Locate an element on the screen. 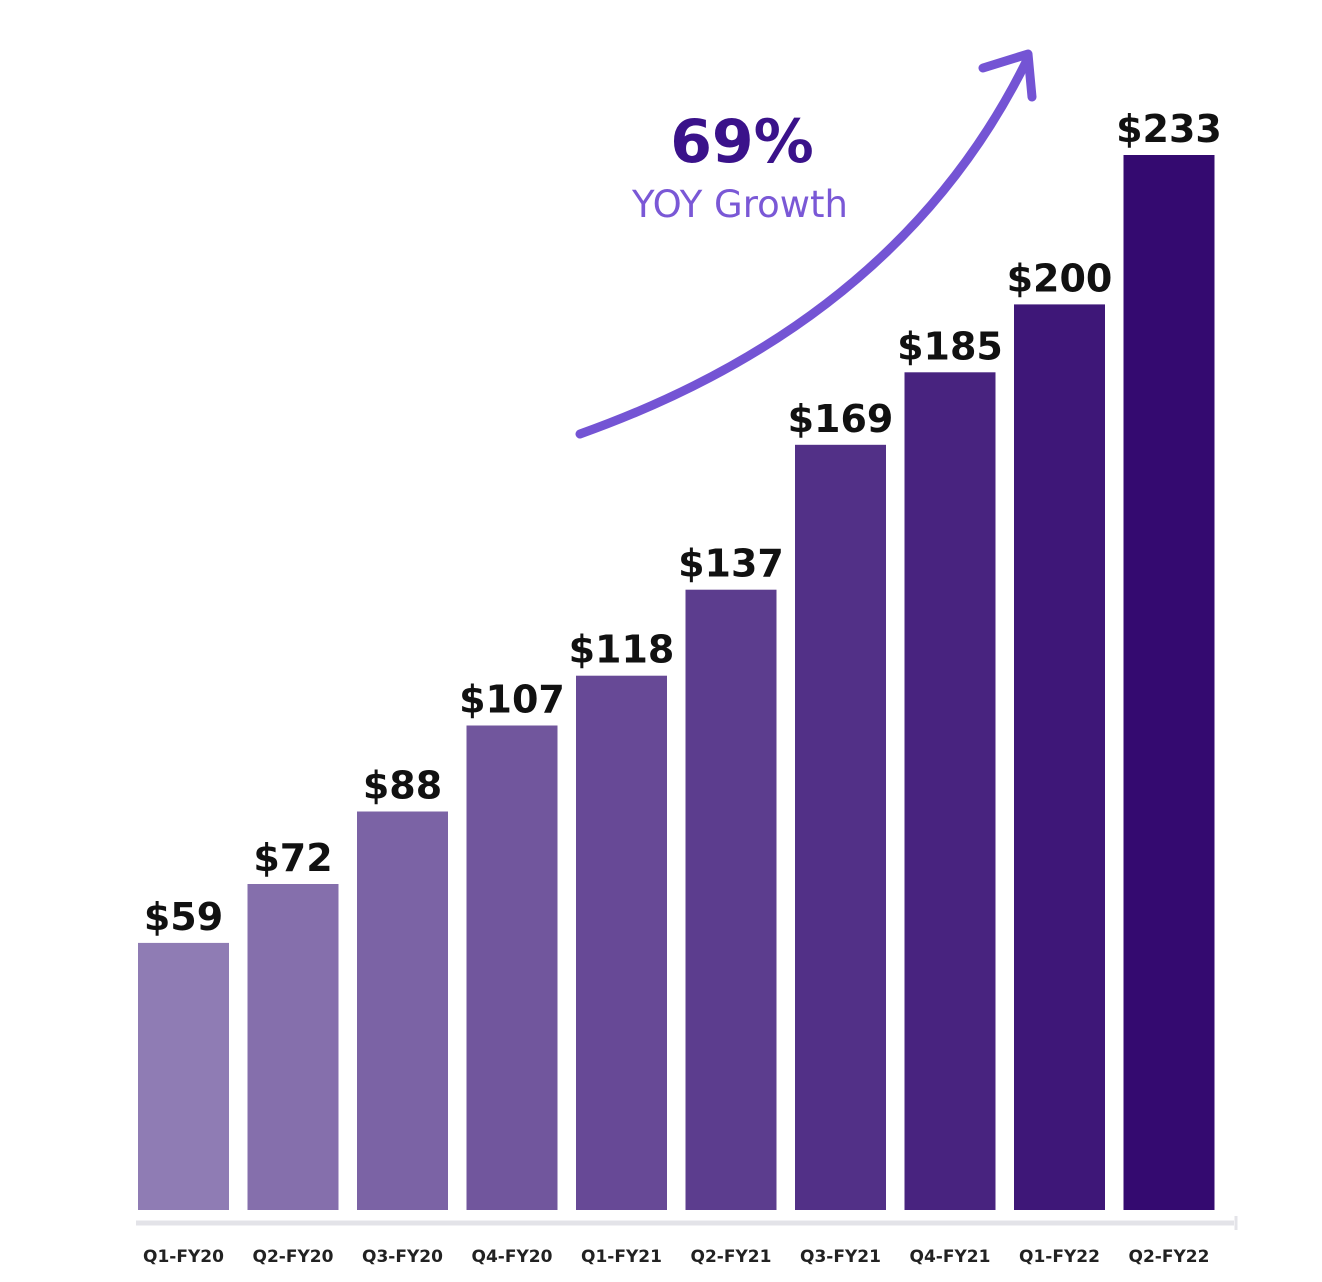 This screenshot has height=1282, width=1322. bar-q3-fy20 is located at coordinates (402, 1010).